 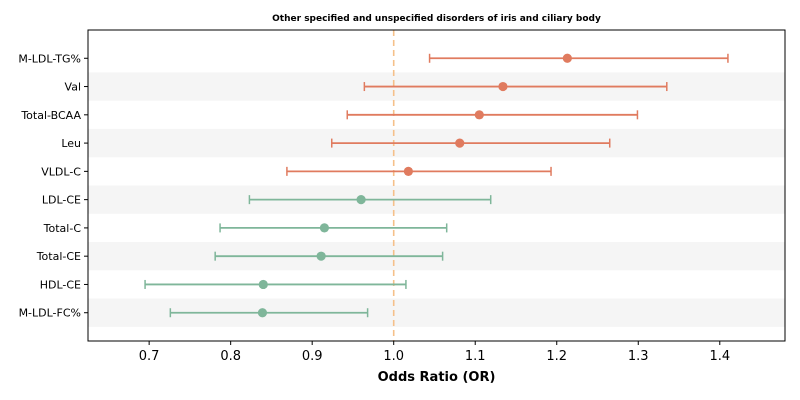 What do you see at coordinates (321, 256) in the screenshot?
I see `point-Total-CE` at bounding box center [321, 256].